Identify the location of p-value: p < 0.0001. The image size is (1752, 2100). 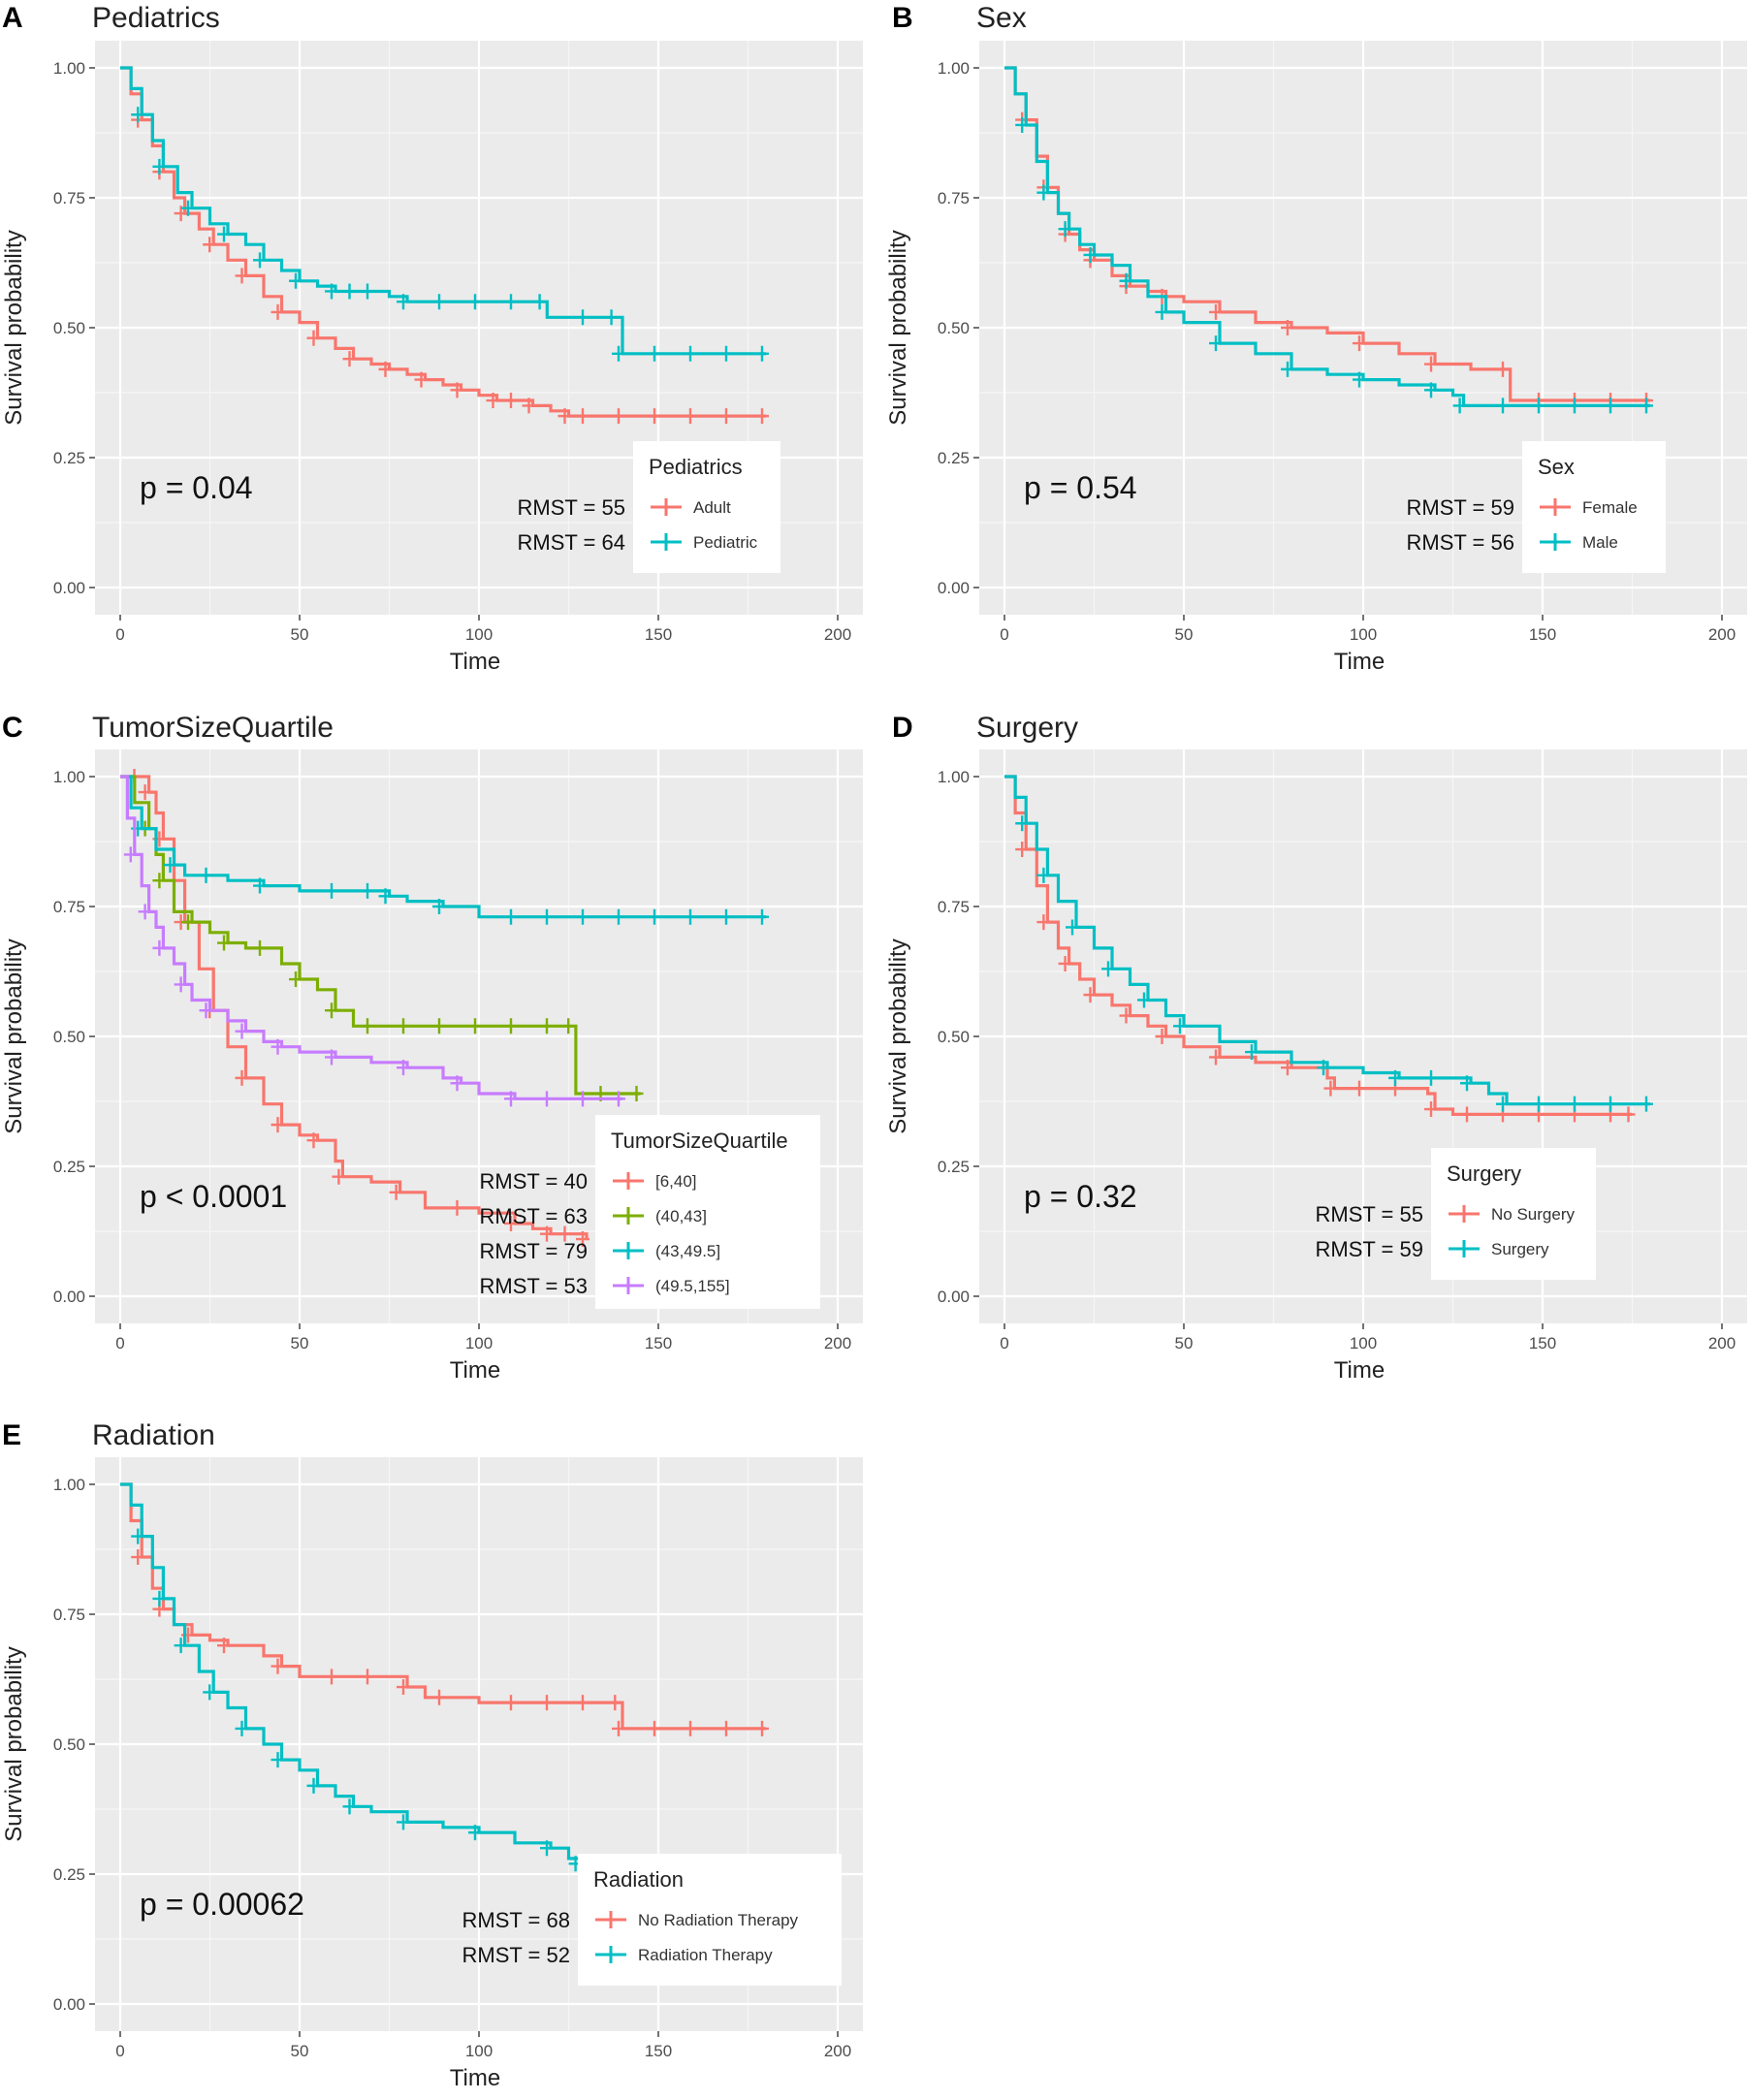
(213, 1196).